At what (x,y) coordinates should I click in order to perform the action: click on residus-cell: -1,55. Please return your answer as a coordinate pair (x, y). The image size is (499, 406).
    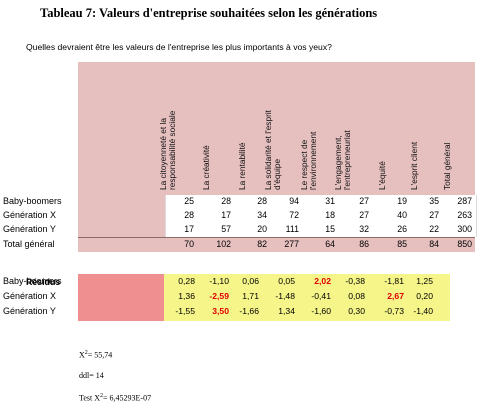
    Looking at the image, I should click on (185, 311).